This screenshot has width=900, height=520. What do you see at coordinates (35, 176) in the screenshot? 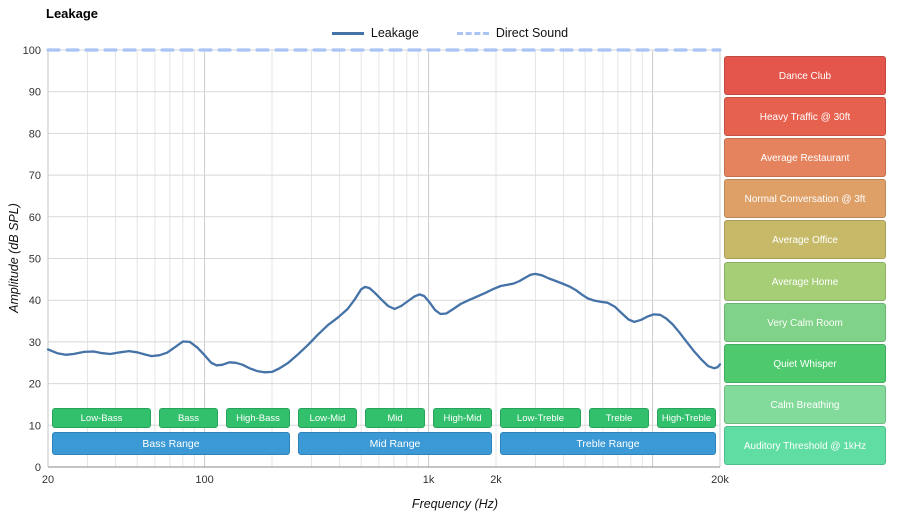
I see `svg-text: 70` at bounding box center [35, 176].